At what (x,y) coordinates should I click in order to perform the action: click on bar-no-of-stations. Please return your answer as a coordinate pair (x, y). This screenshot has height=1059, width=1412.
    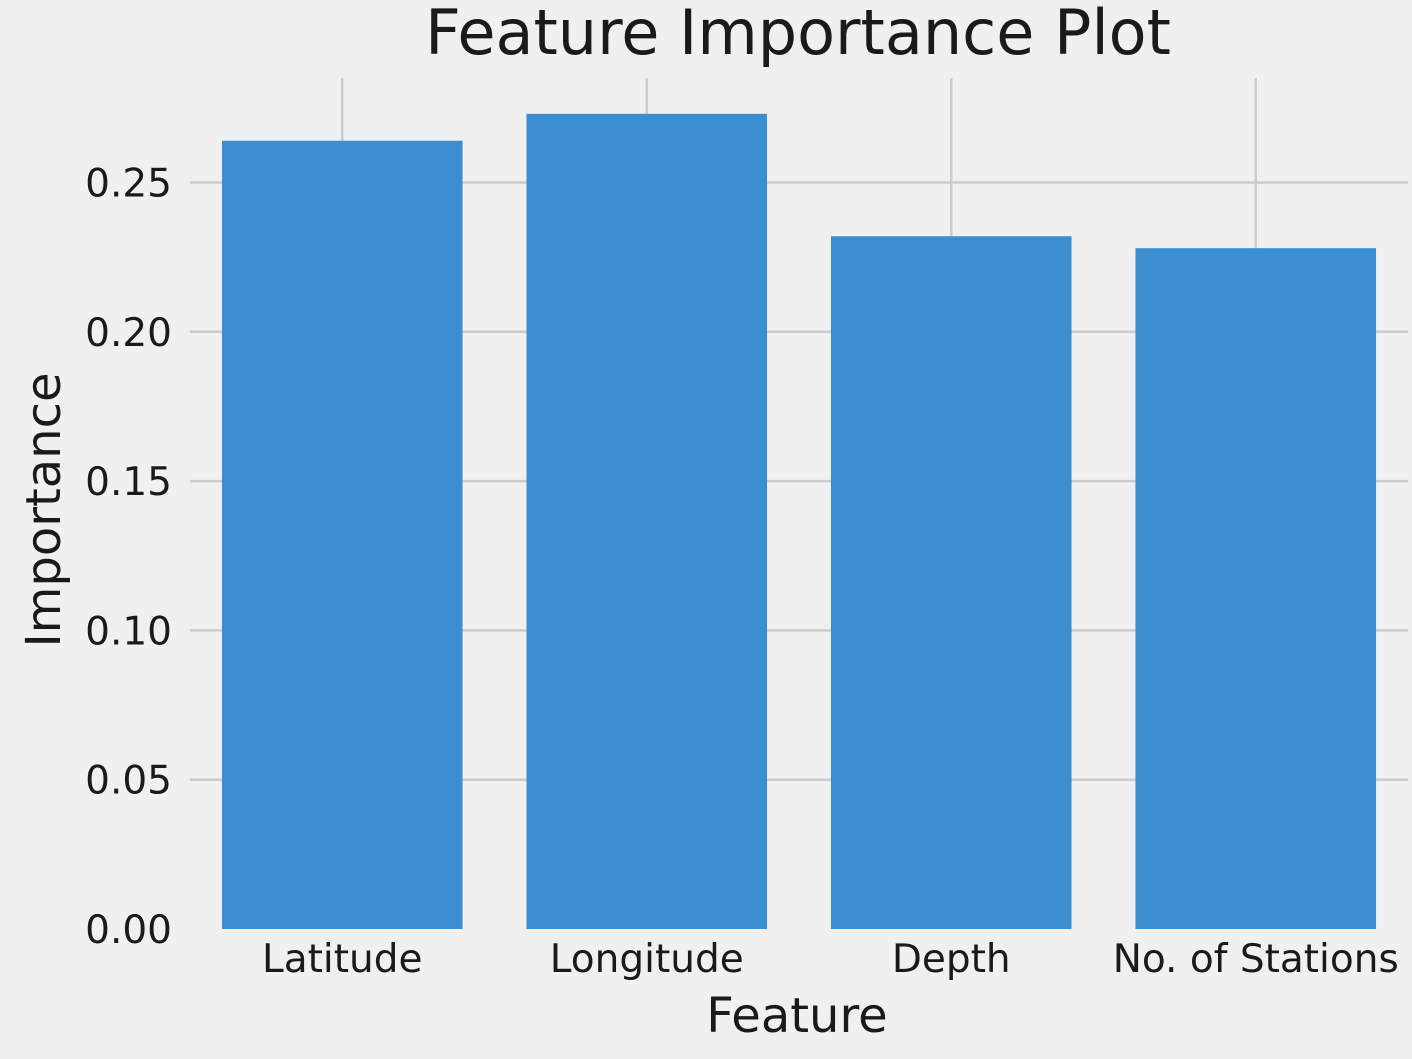
    Looking at the image, I should click on (1256, 588).